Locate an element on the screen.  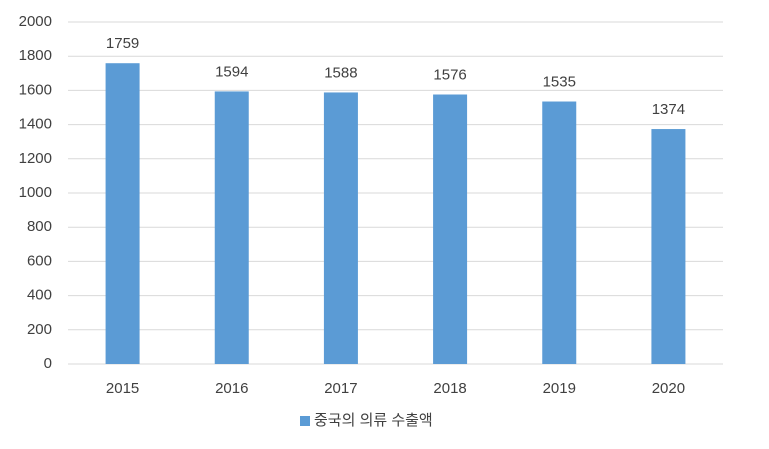
legend-swatch is located at coordinates (305, 421).